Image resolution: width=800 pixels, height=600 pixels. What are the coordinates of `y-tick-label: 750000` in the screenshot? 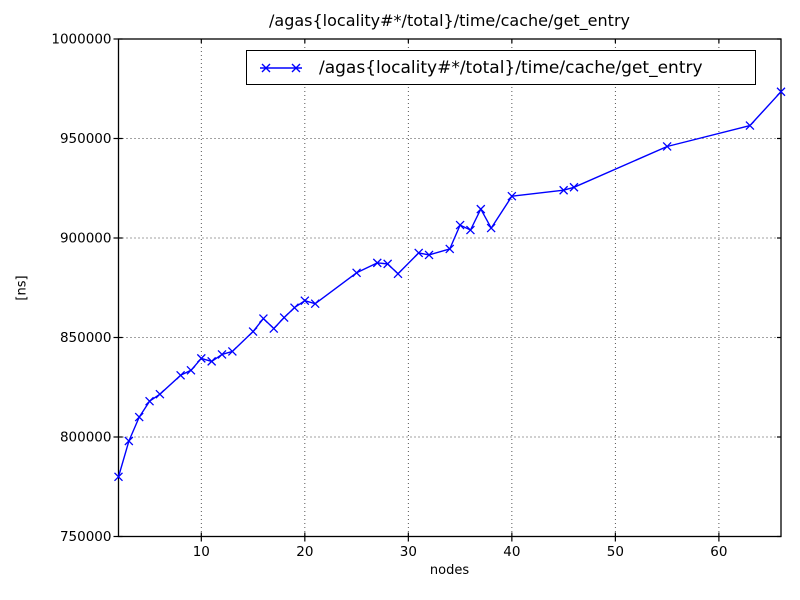 It's located at (86, 537).